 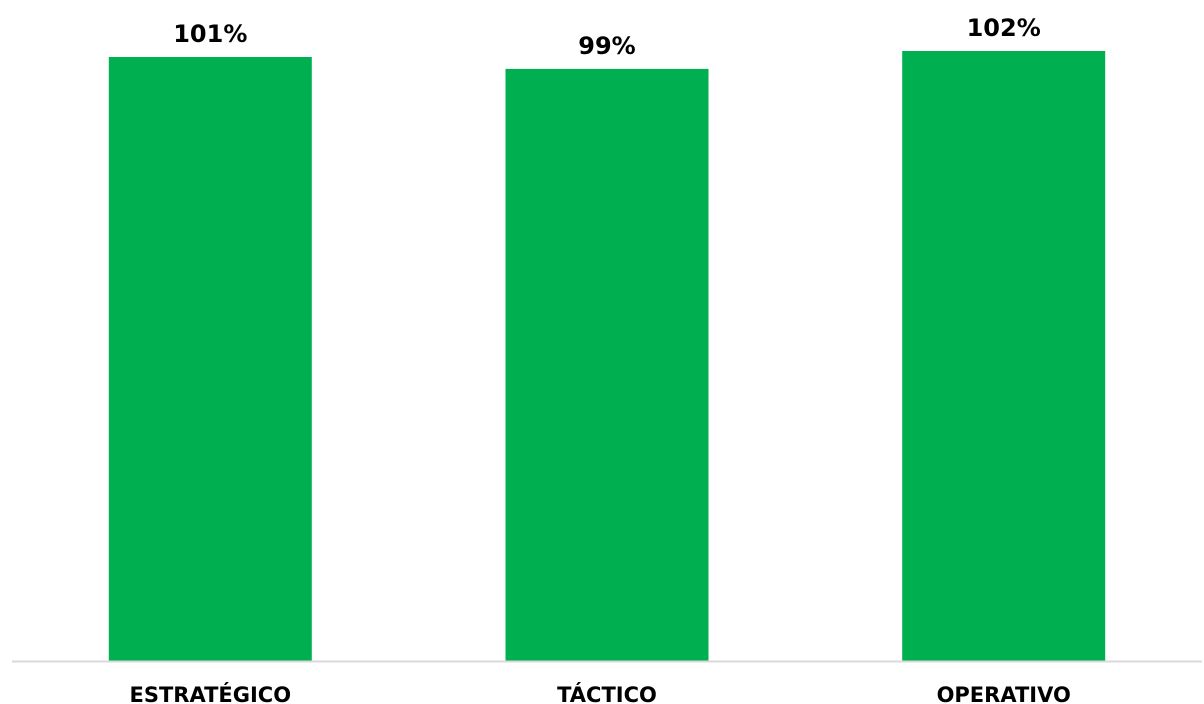 I want to click on data-labels-layer: 101% 99% 102%, so click(x=607, y=37).